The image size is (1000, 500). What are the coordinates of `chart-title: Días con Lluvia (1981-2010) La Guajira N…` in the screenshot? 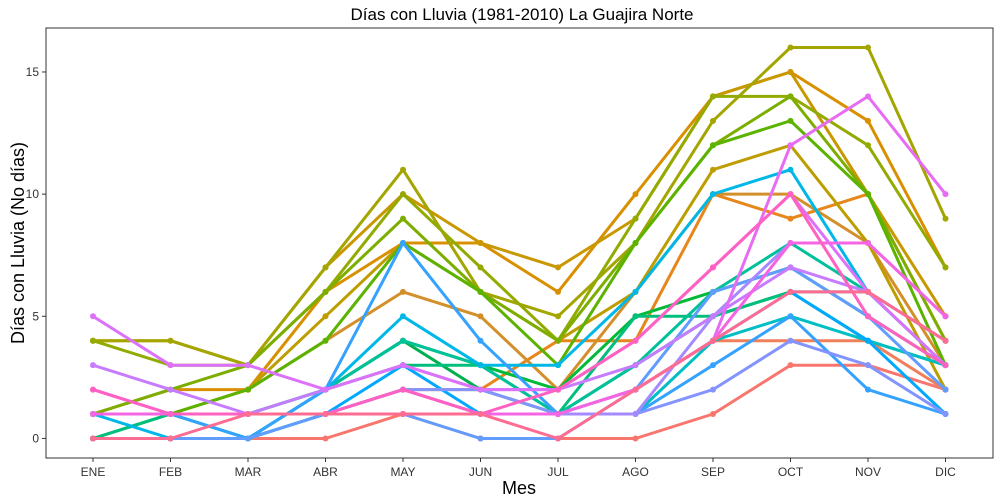 It's located at (521, 14).